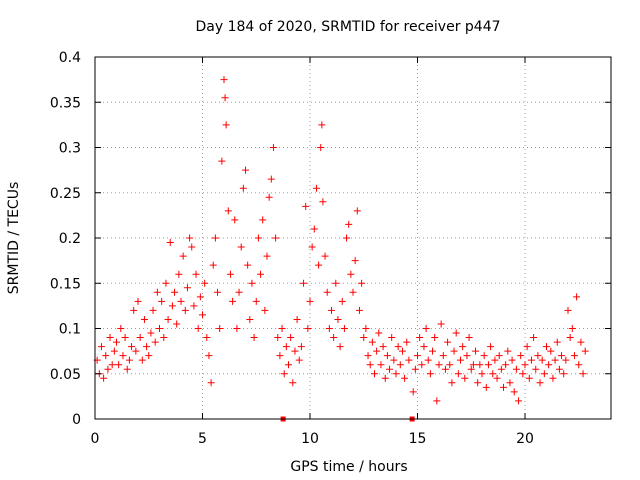 The image size is (640, 480). What do you see at coordinates (65, 103) in the screenshot?
I see `y-tick-label: 0.35` at bounding box center [65, 103].